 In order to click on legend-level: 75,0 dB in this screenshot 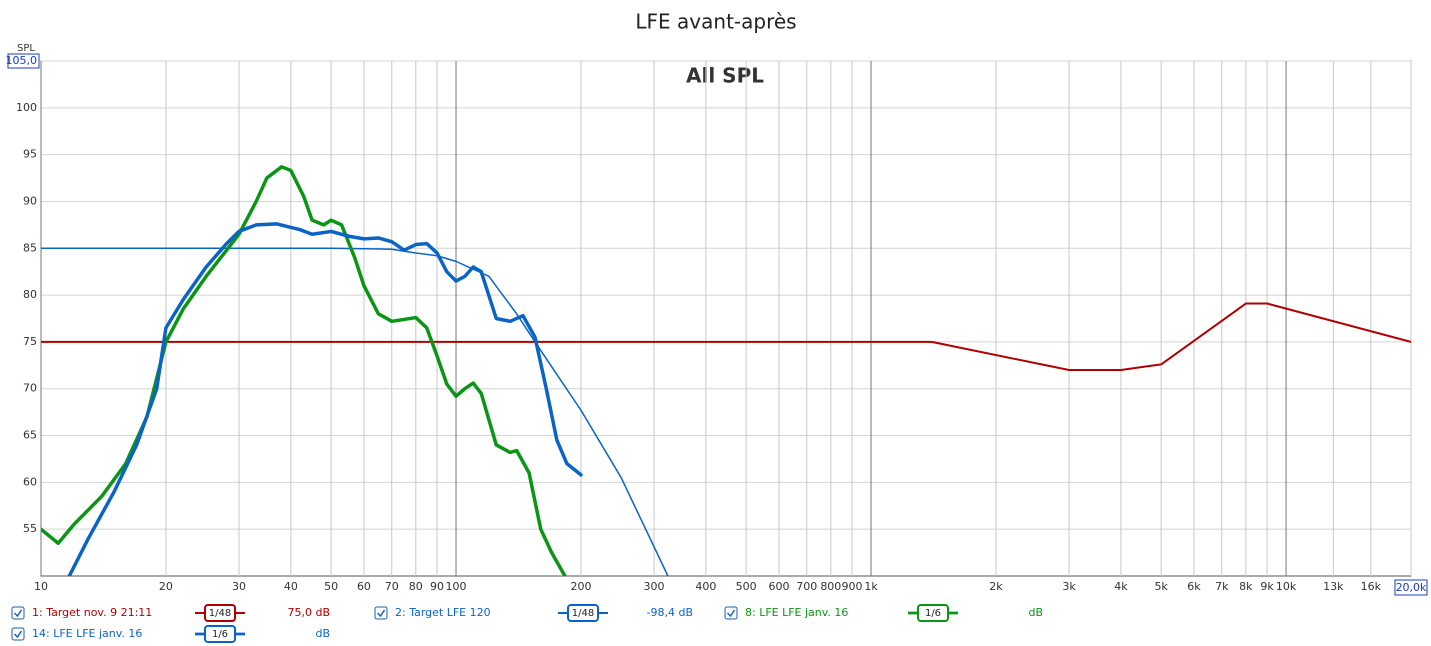, I will do `click(308, 612)`.